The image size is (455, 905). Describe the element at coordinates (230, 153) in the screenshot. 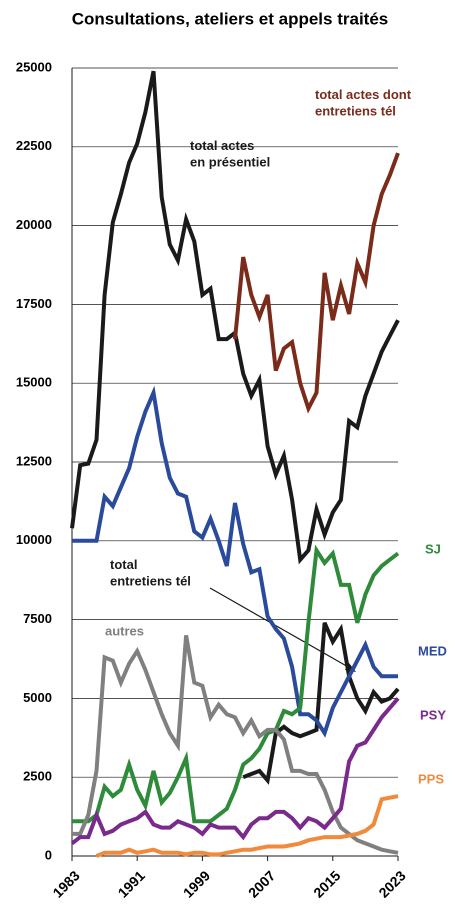

I see `series-label: total actes en présentiel` at that location.